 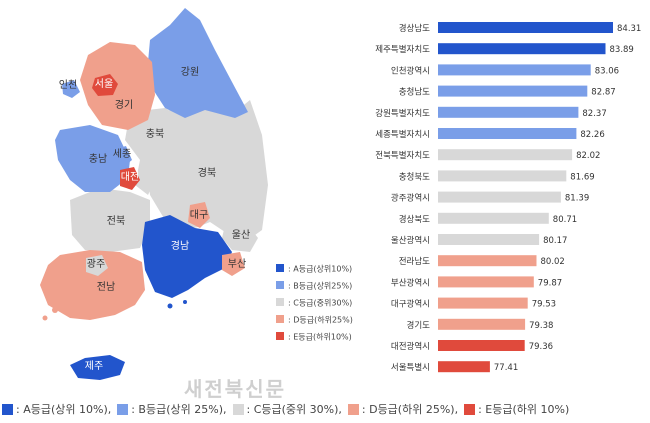 What do you see at coordinates (320, 320) in the screenshot?
I see `mini-legend-label: : D등급(하위25%)` at bounding box center [320, 320].